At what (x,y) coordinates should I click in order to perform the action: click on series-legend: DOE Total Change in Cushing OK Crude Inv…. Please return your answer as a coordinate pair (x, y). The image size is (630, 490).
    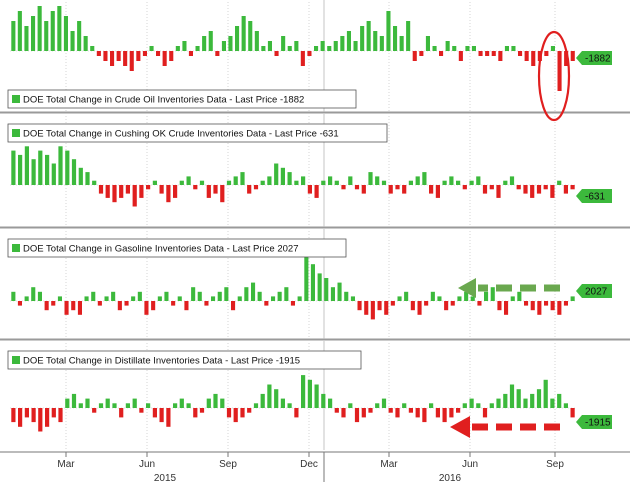
    Looking at the image, I should click on (197, 133).